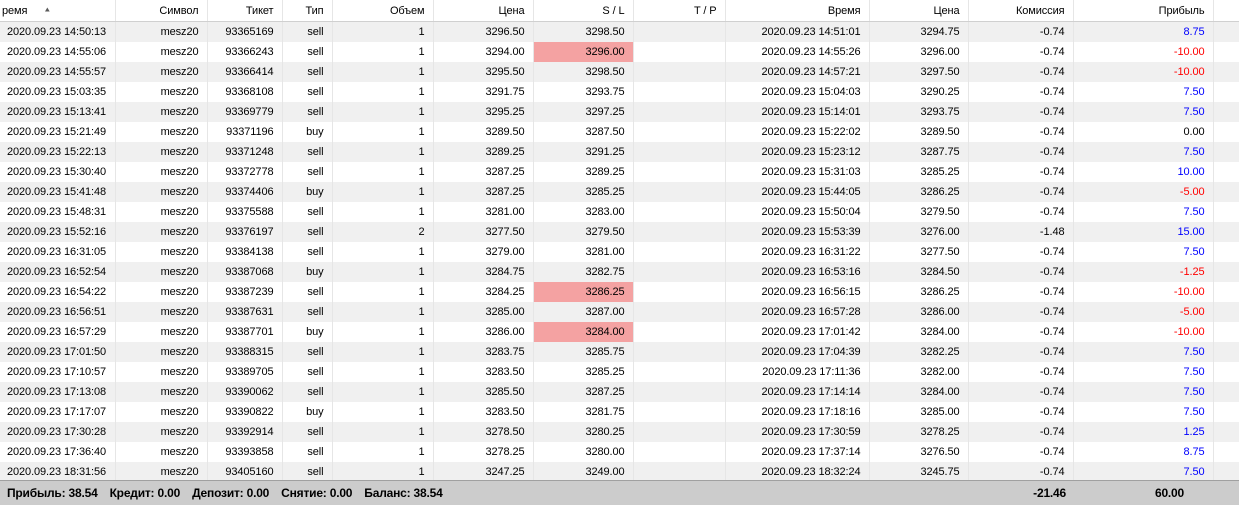 The width and height of the screenshot is (1239, 506). What do you see at coordinates (919, 11) in the screenshot?
I see `column-header-price_close: Цена` at bounding box center [919, 11].